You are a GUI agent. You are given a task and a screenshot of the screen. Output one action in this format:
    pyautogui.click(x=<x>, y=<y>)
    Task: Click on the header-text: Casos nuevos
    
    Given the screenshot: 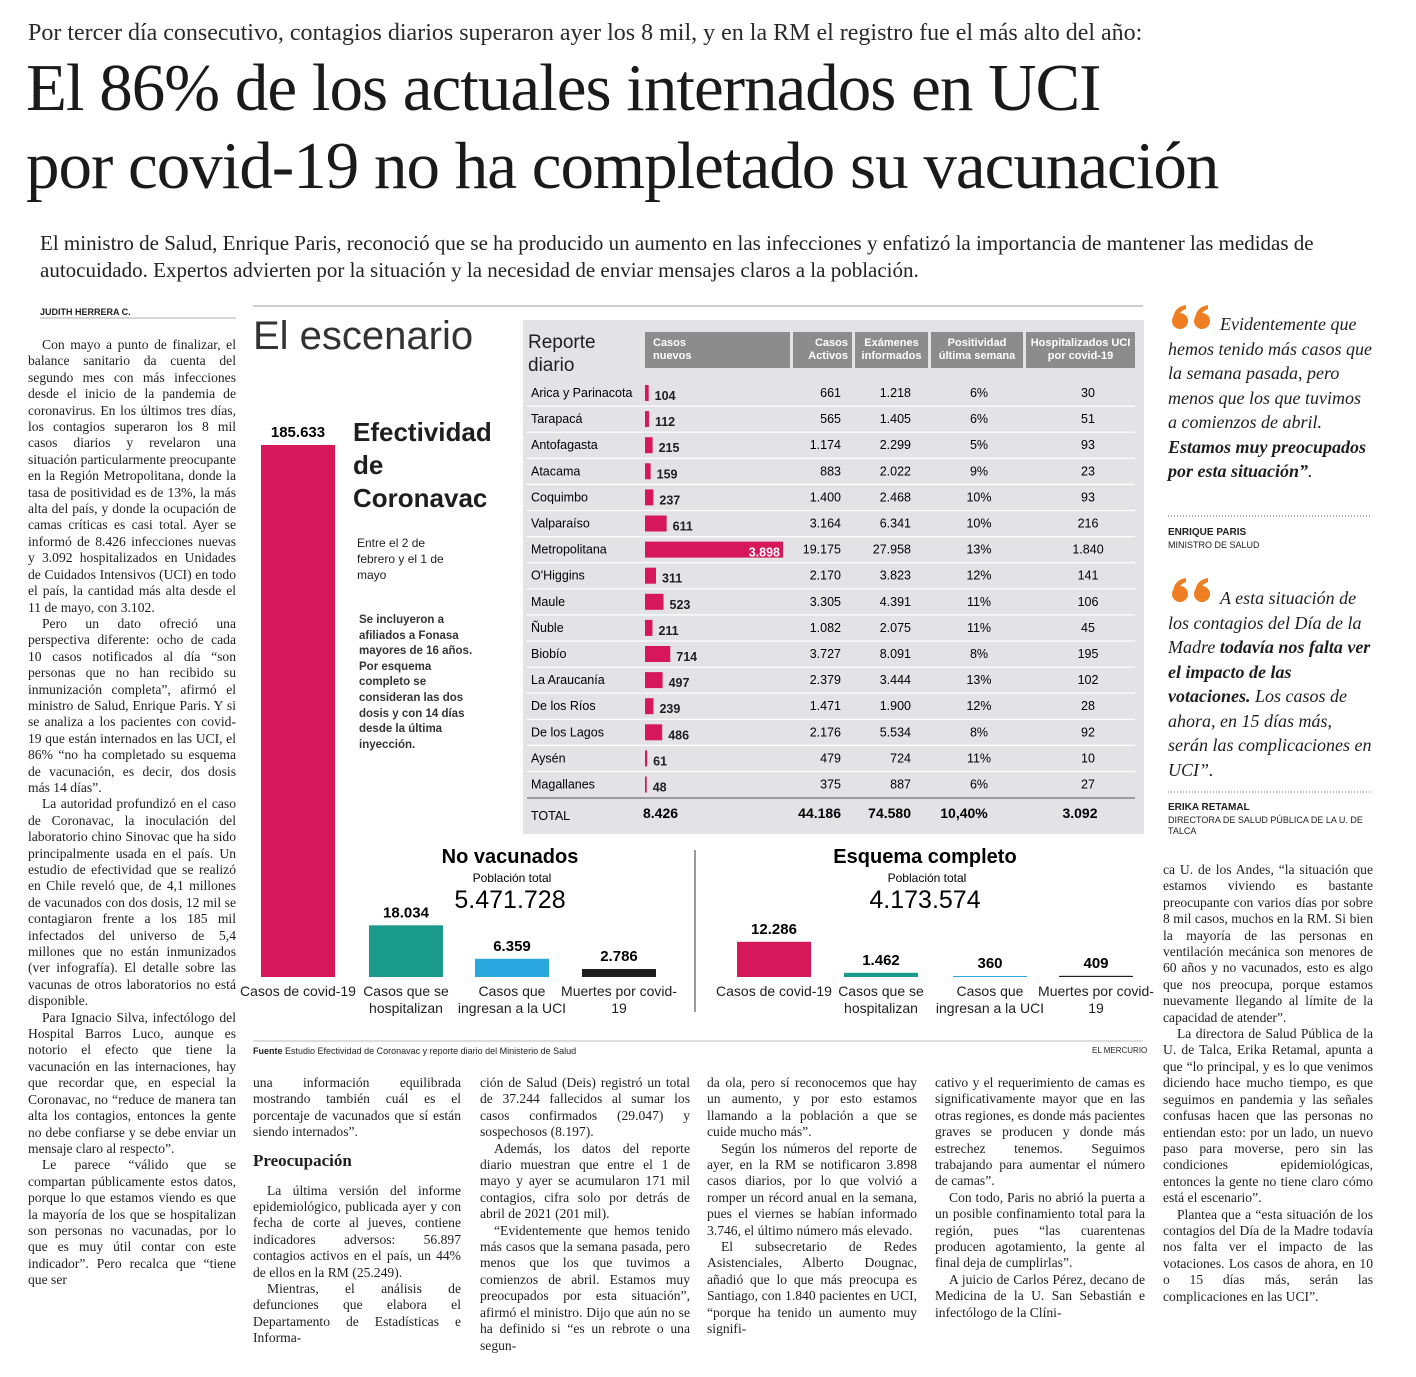 What is the action you would take?
    pyautogui.click(x=672, y=349)
    